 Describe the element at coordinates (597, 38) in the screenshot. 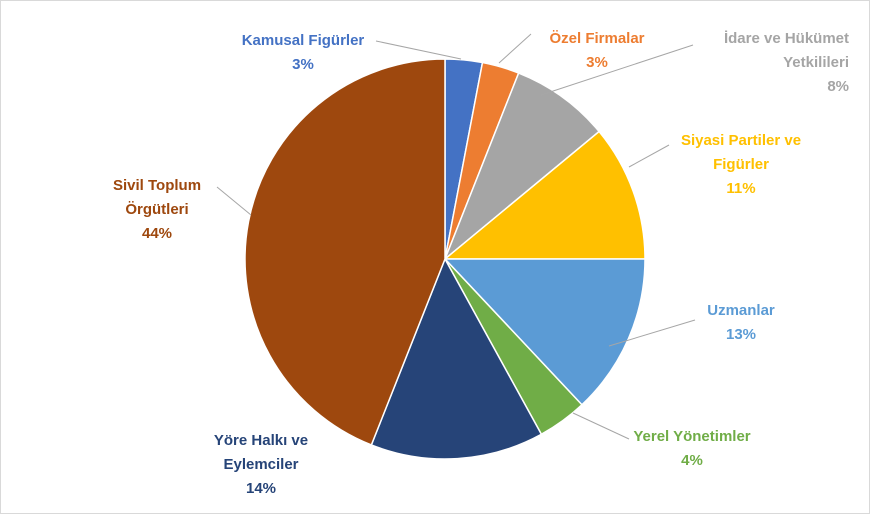

I see `category-label: Özel Firmalar` at that location.